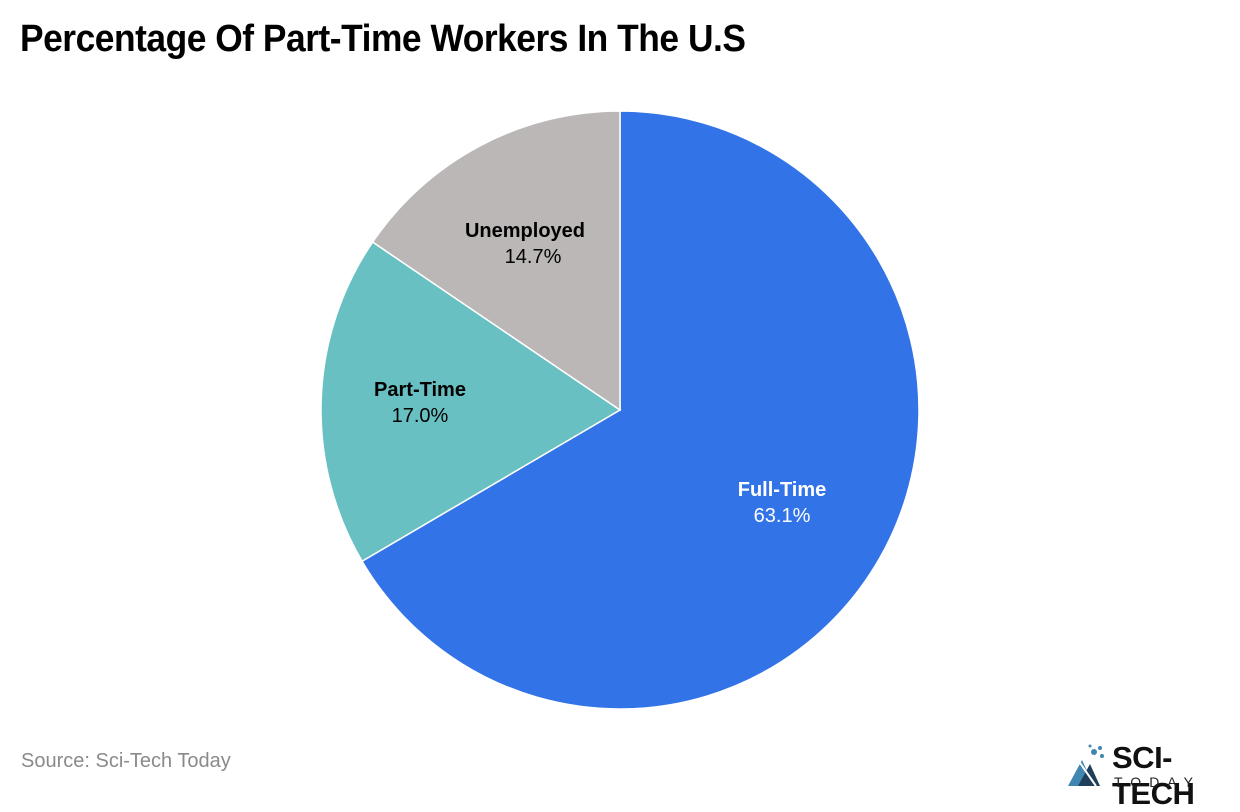 The height and width of the screenshot is (812, 1240). I want to click on slice-label-unemployed: Unemployed 14.7%, so click(525, 244).